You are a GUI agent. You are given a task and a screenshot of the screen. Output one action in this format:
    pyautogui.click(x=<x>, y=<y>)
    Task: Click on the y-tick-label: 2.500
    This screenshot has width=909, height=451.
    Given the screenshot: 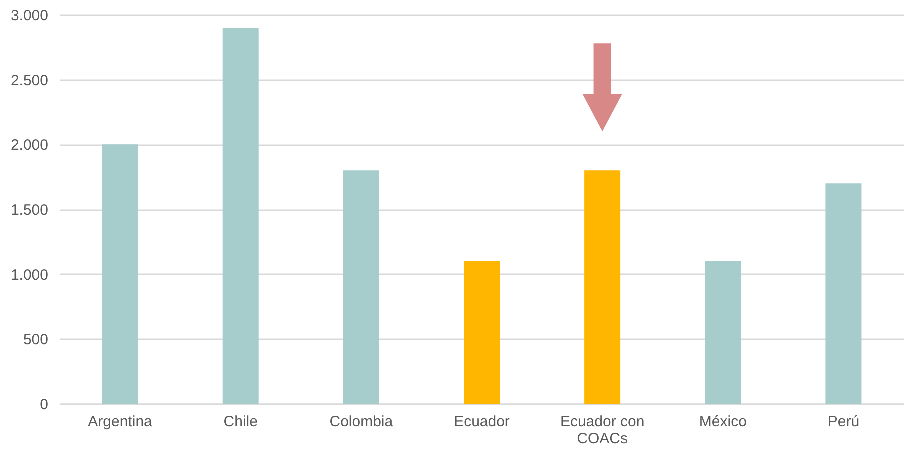 What is the action you would take?
    pyautogui.click(x=29, y=81)
    